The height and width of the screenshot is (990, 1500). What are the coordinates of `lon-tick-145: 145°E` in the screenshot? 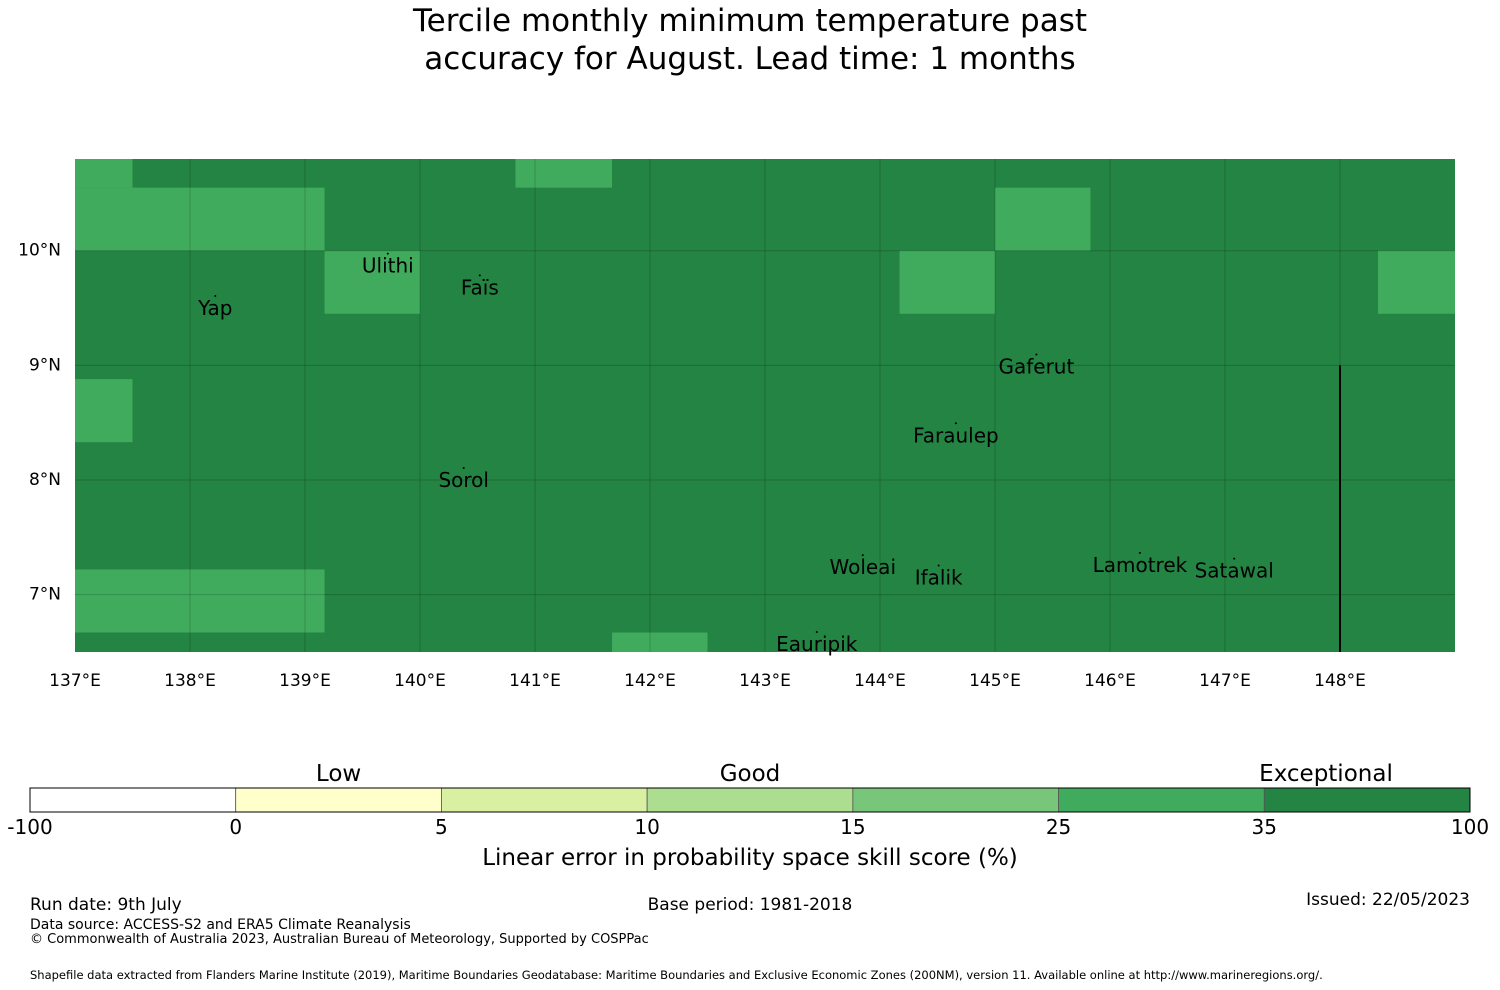 It's located at (995, 681).